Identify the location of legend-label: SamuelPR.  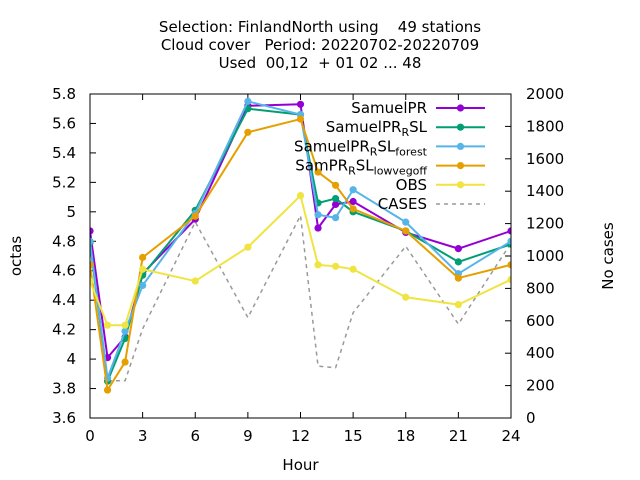
(389, 108).